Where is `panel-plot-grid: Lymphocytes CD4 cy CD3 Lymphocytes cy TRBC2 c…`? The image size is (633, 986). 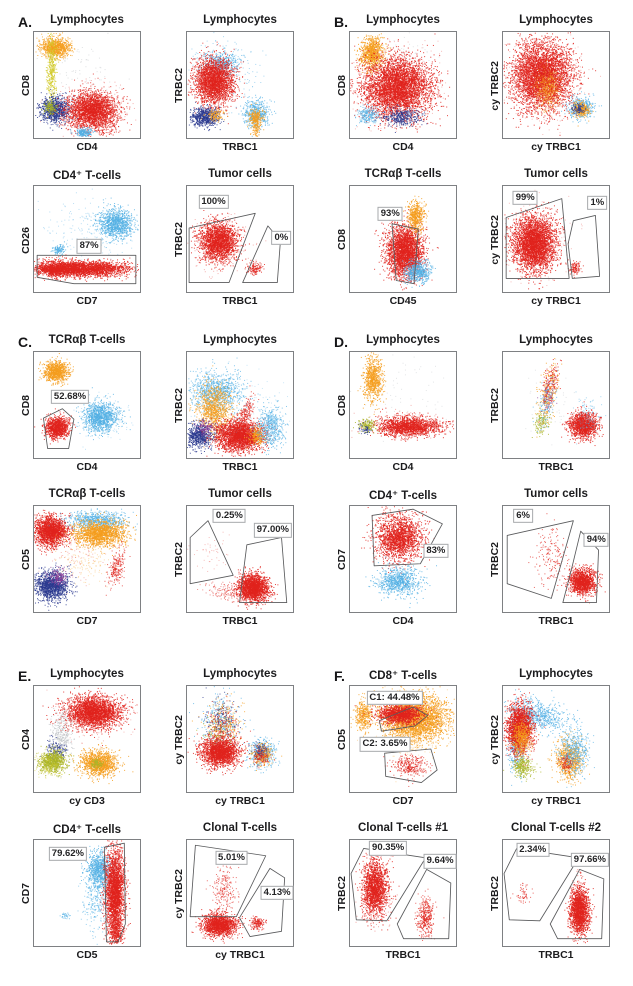
panel-plot-grid: Lymphocytes CD4 cy CD3 Lymphocytes cy TRBC2 c… is located at coordinates (156, 816).